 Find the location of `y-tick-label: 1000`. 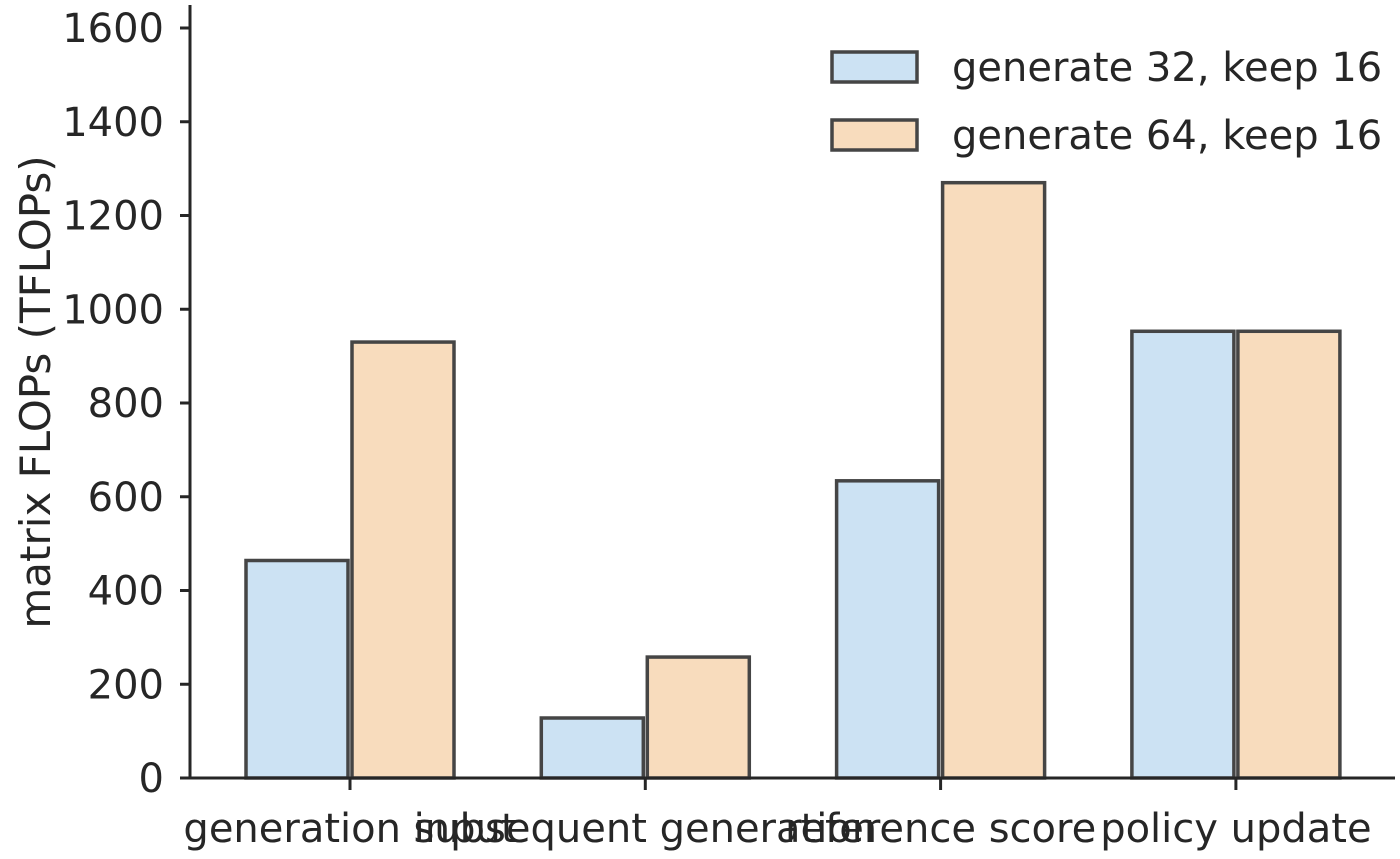

y-tick-label: 1000 is located at coordinates (113, 310).